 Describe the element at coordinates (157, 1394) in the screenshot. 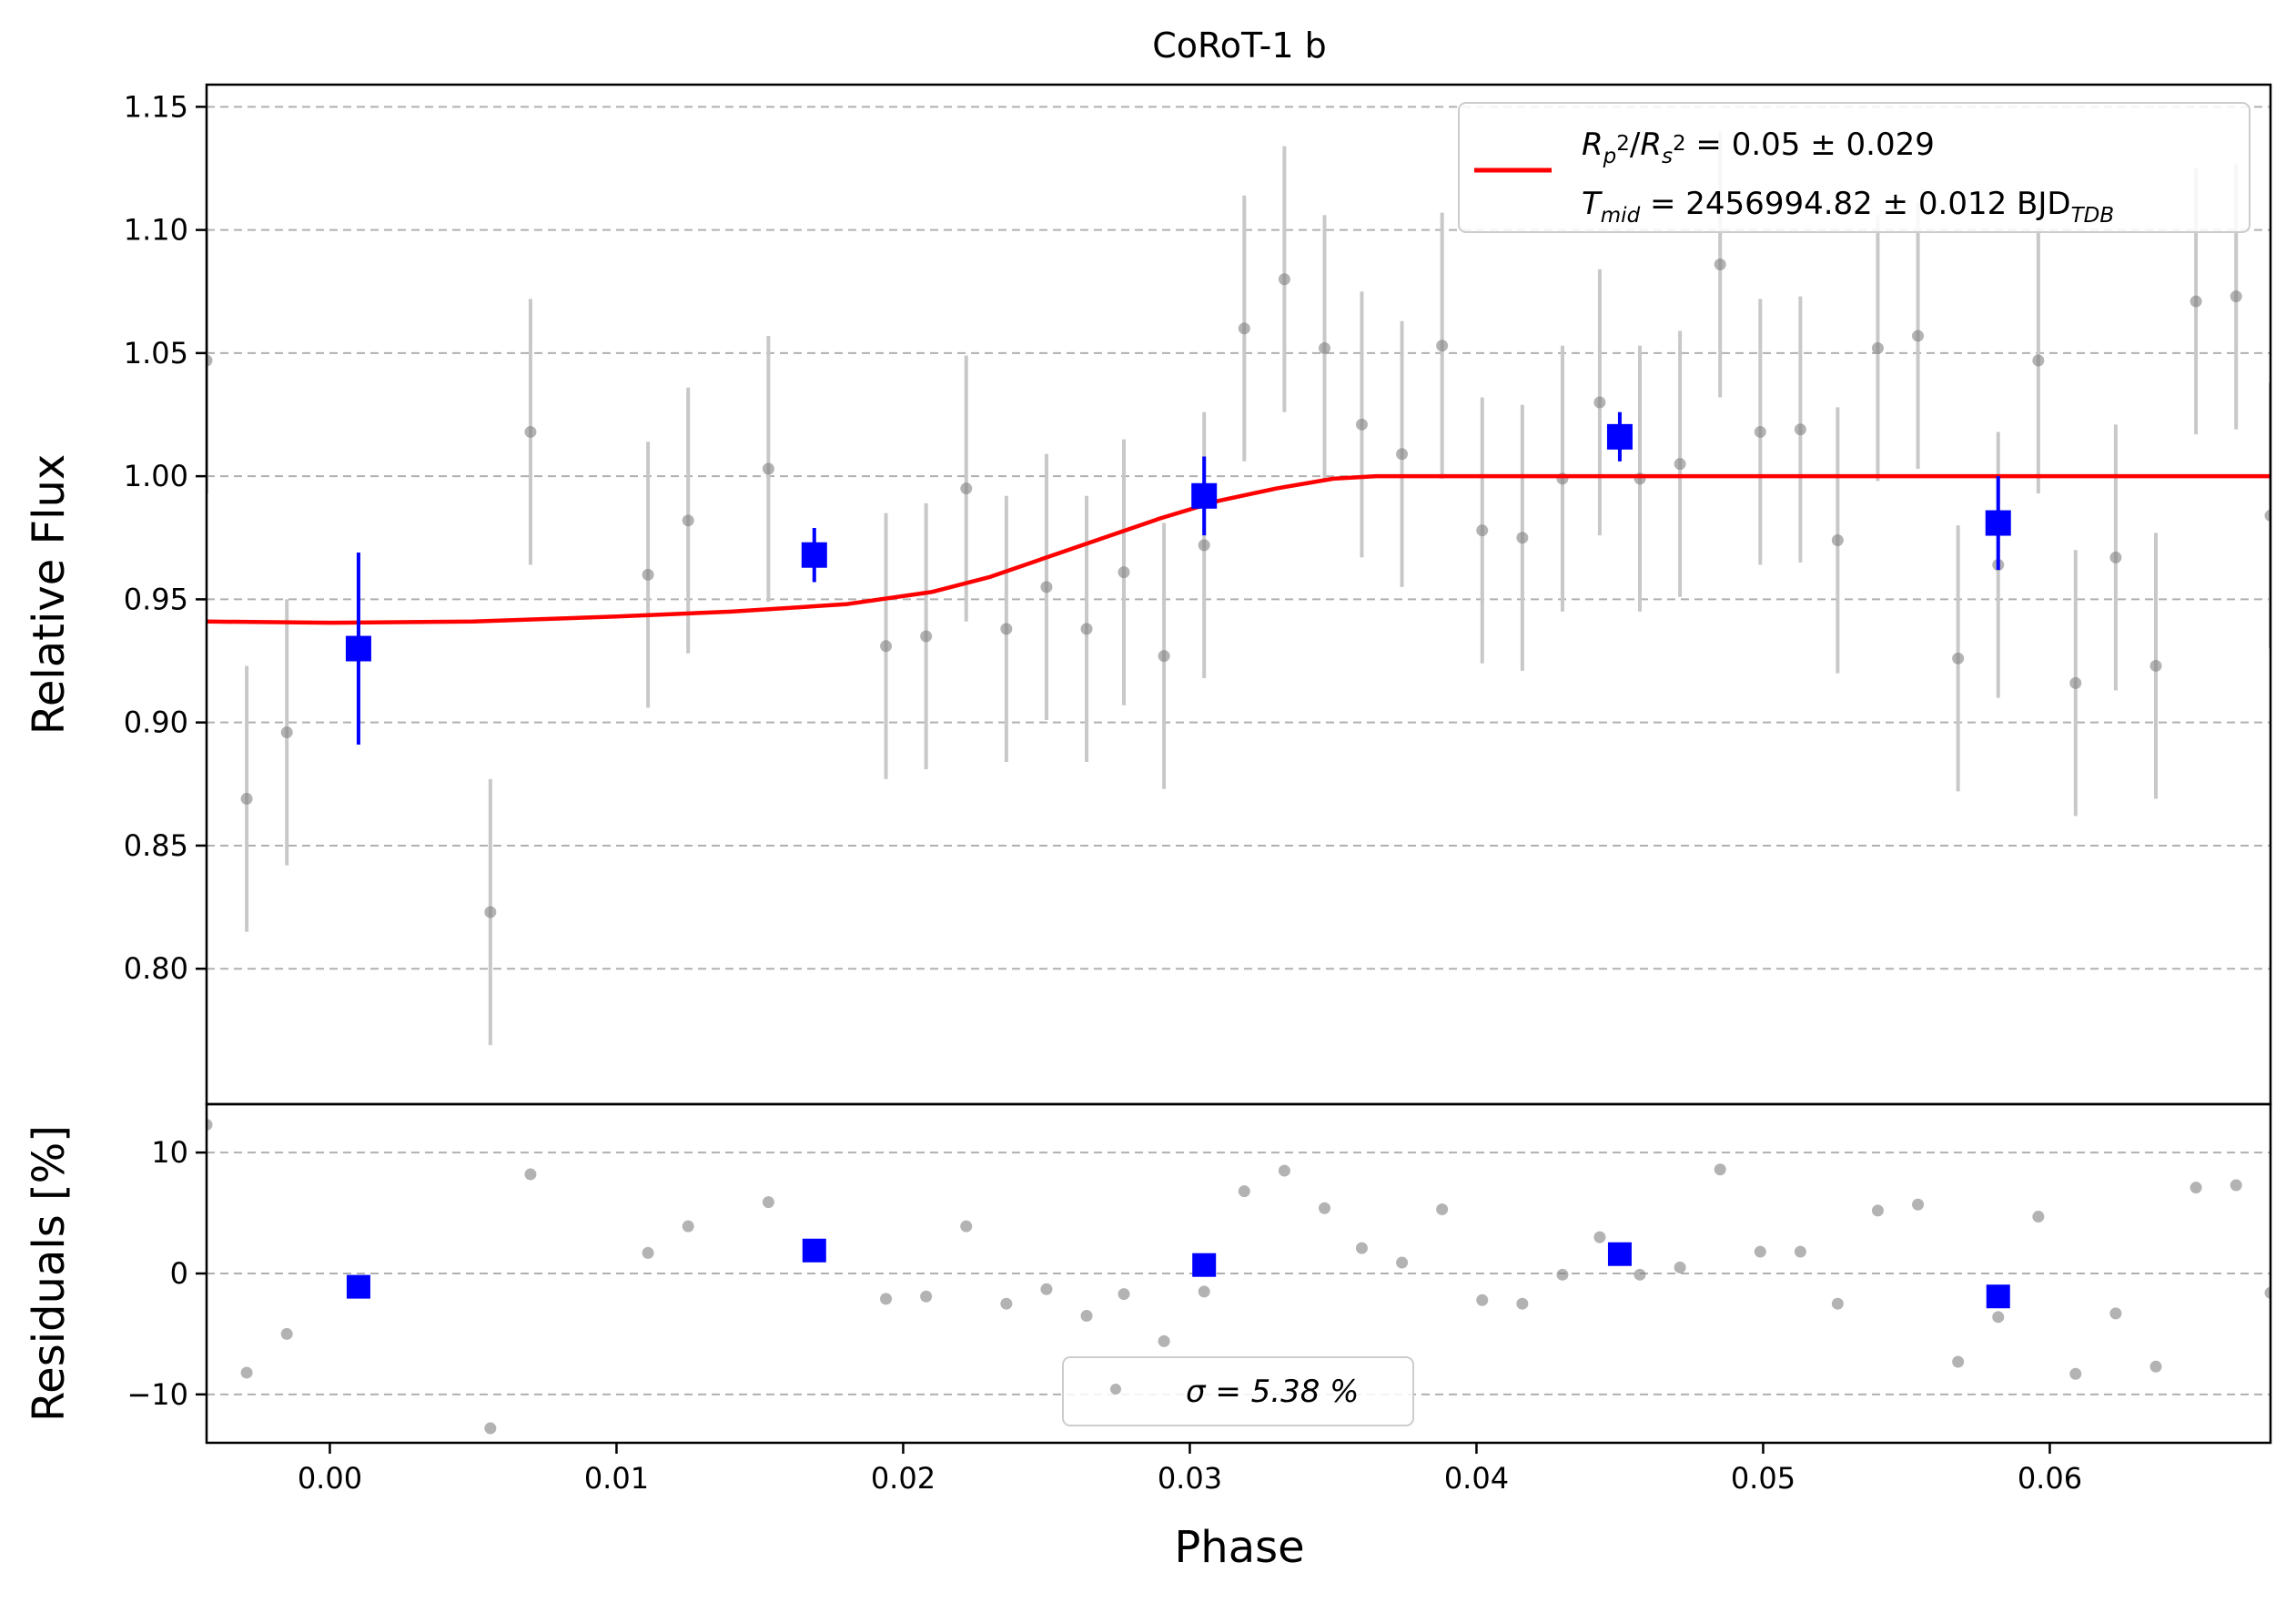

I see `bottom-y-tick-label: −10` at that location.